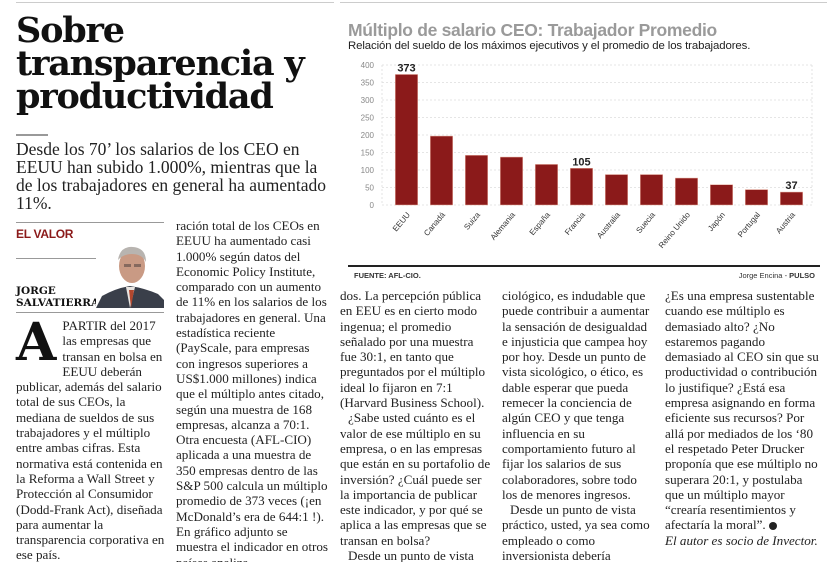 This screenshot has height=562, width=827. What do you see at coordinates (36, 342) in the screenshot?
I see `drop-cap: A` at bounding box center [36, 342].